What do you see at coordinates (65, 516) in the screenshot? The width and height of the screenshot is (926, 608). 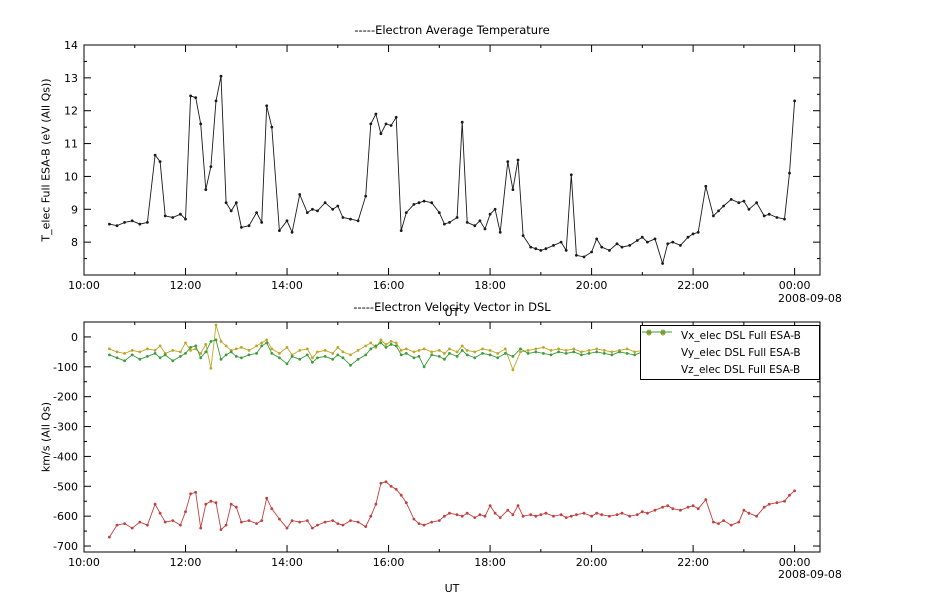 I see `y-tick-label: -600` at bounding box center [65, 516].